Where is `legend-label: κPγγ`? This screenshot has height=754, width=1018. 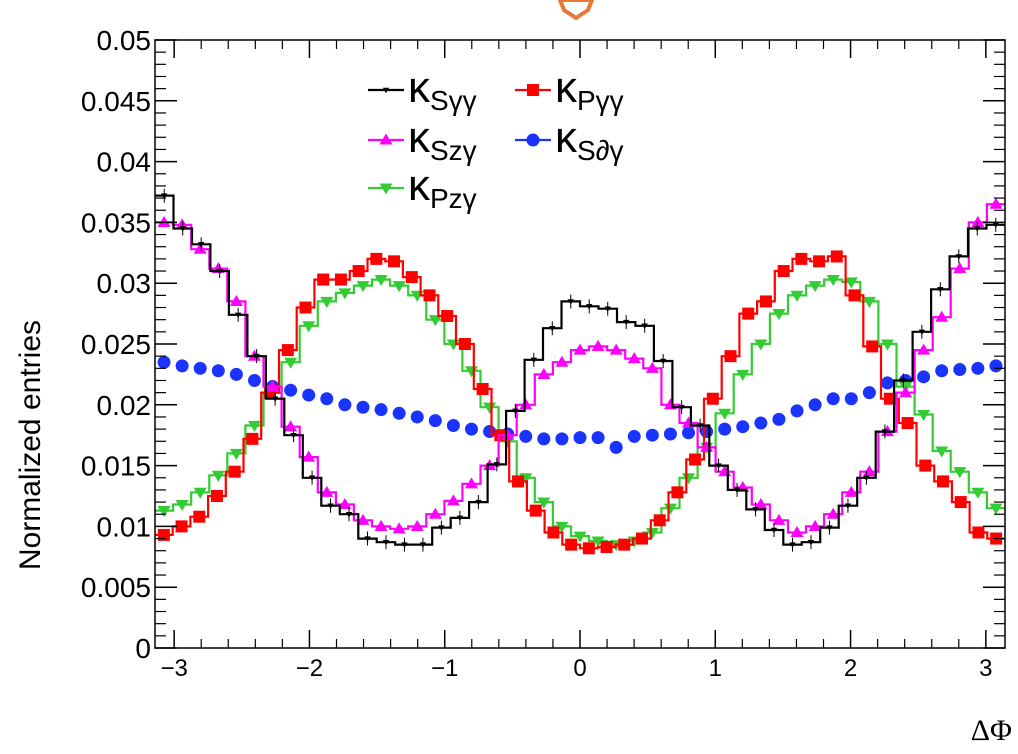 legend-label: κPγγ is located at coordinates (589, 89).